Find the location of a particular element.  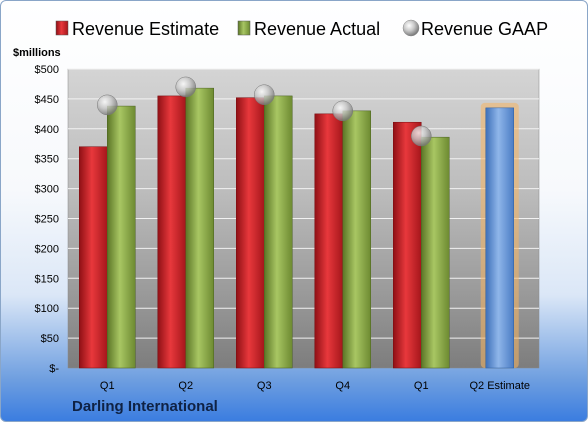

y-tick-label: $200 is located at coordinates (47, 249).